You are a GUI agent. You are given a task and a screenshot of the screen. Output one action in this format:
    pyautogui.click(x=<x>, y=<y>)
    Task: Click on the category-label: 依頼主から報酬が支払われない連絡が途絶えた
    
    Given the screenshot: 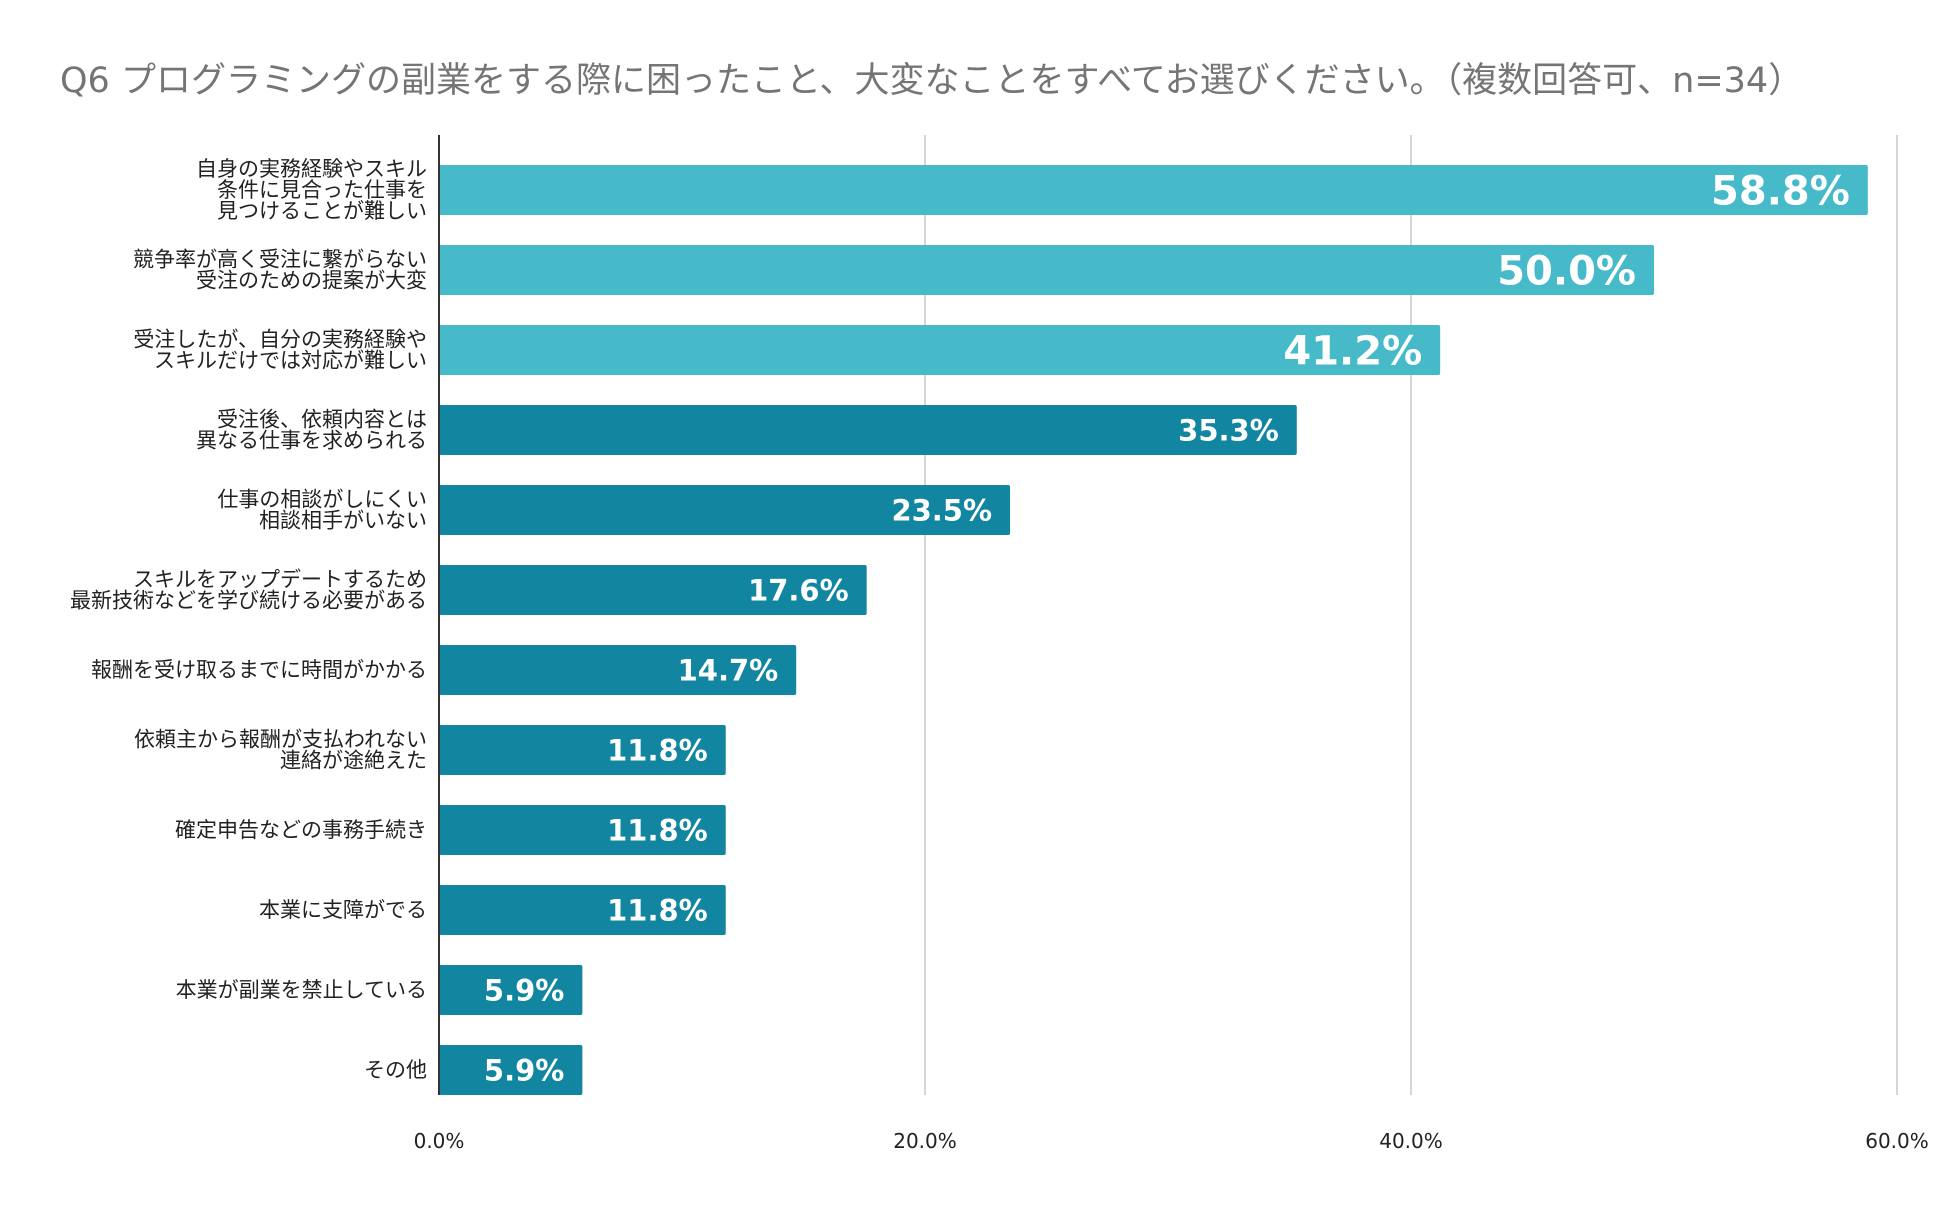 What is the action you would take?
    pyautogui.click(x=280, y=750)
    